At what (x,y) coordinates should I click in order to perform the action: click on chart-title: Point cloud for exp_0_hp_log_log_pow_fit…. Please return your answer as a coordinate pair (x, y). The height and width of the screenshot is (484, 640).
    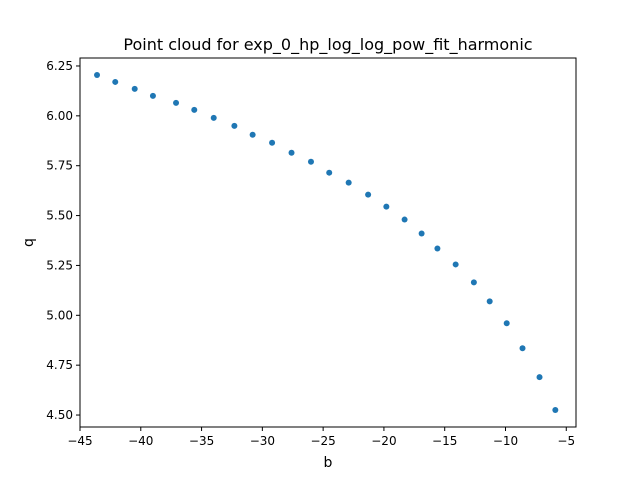
    Looking at the image, I should click on (327, 45).